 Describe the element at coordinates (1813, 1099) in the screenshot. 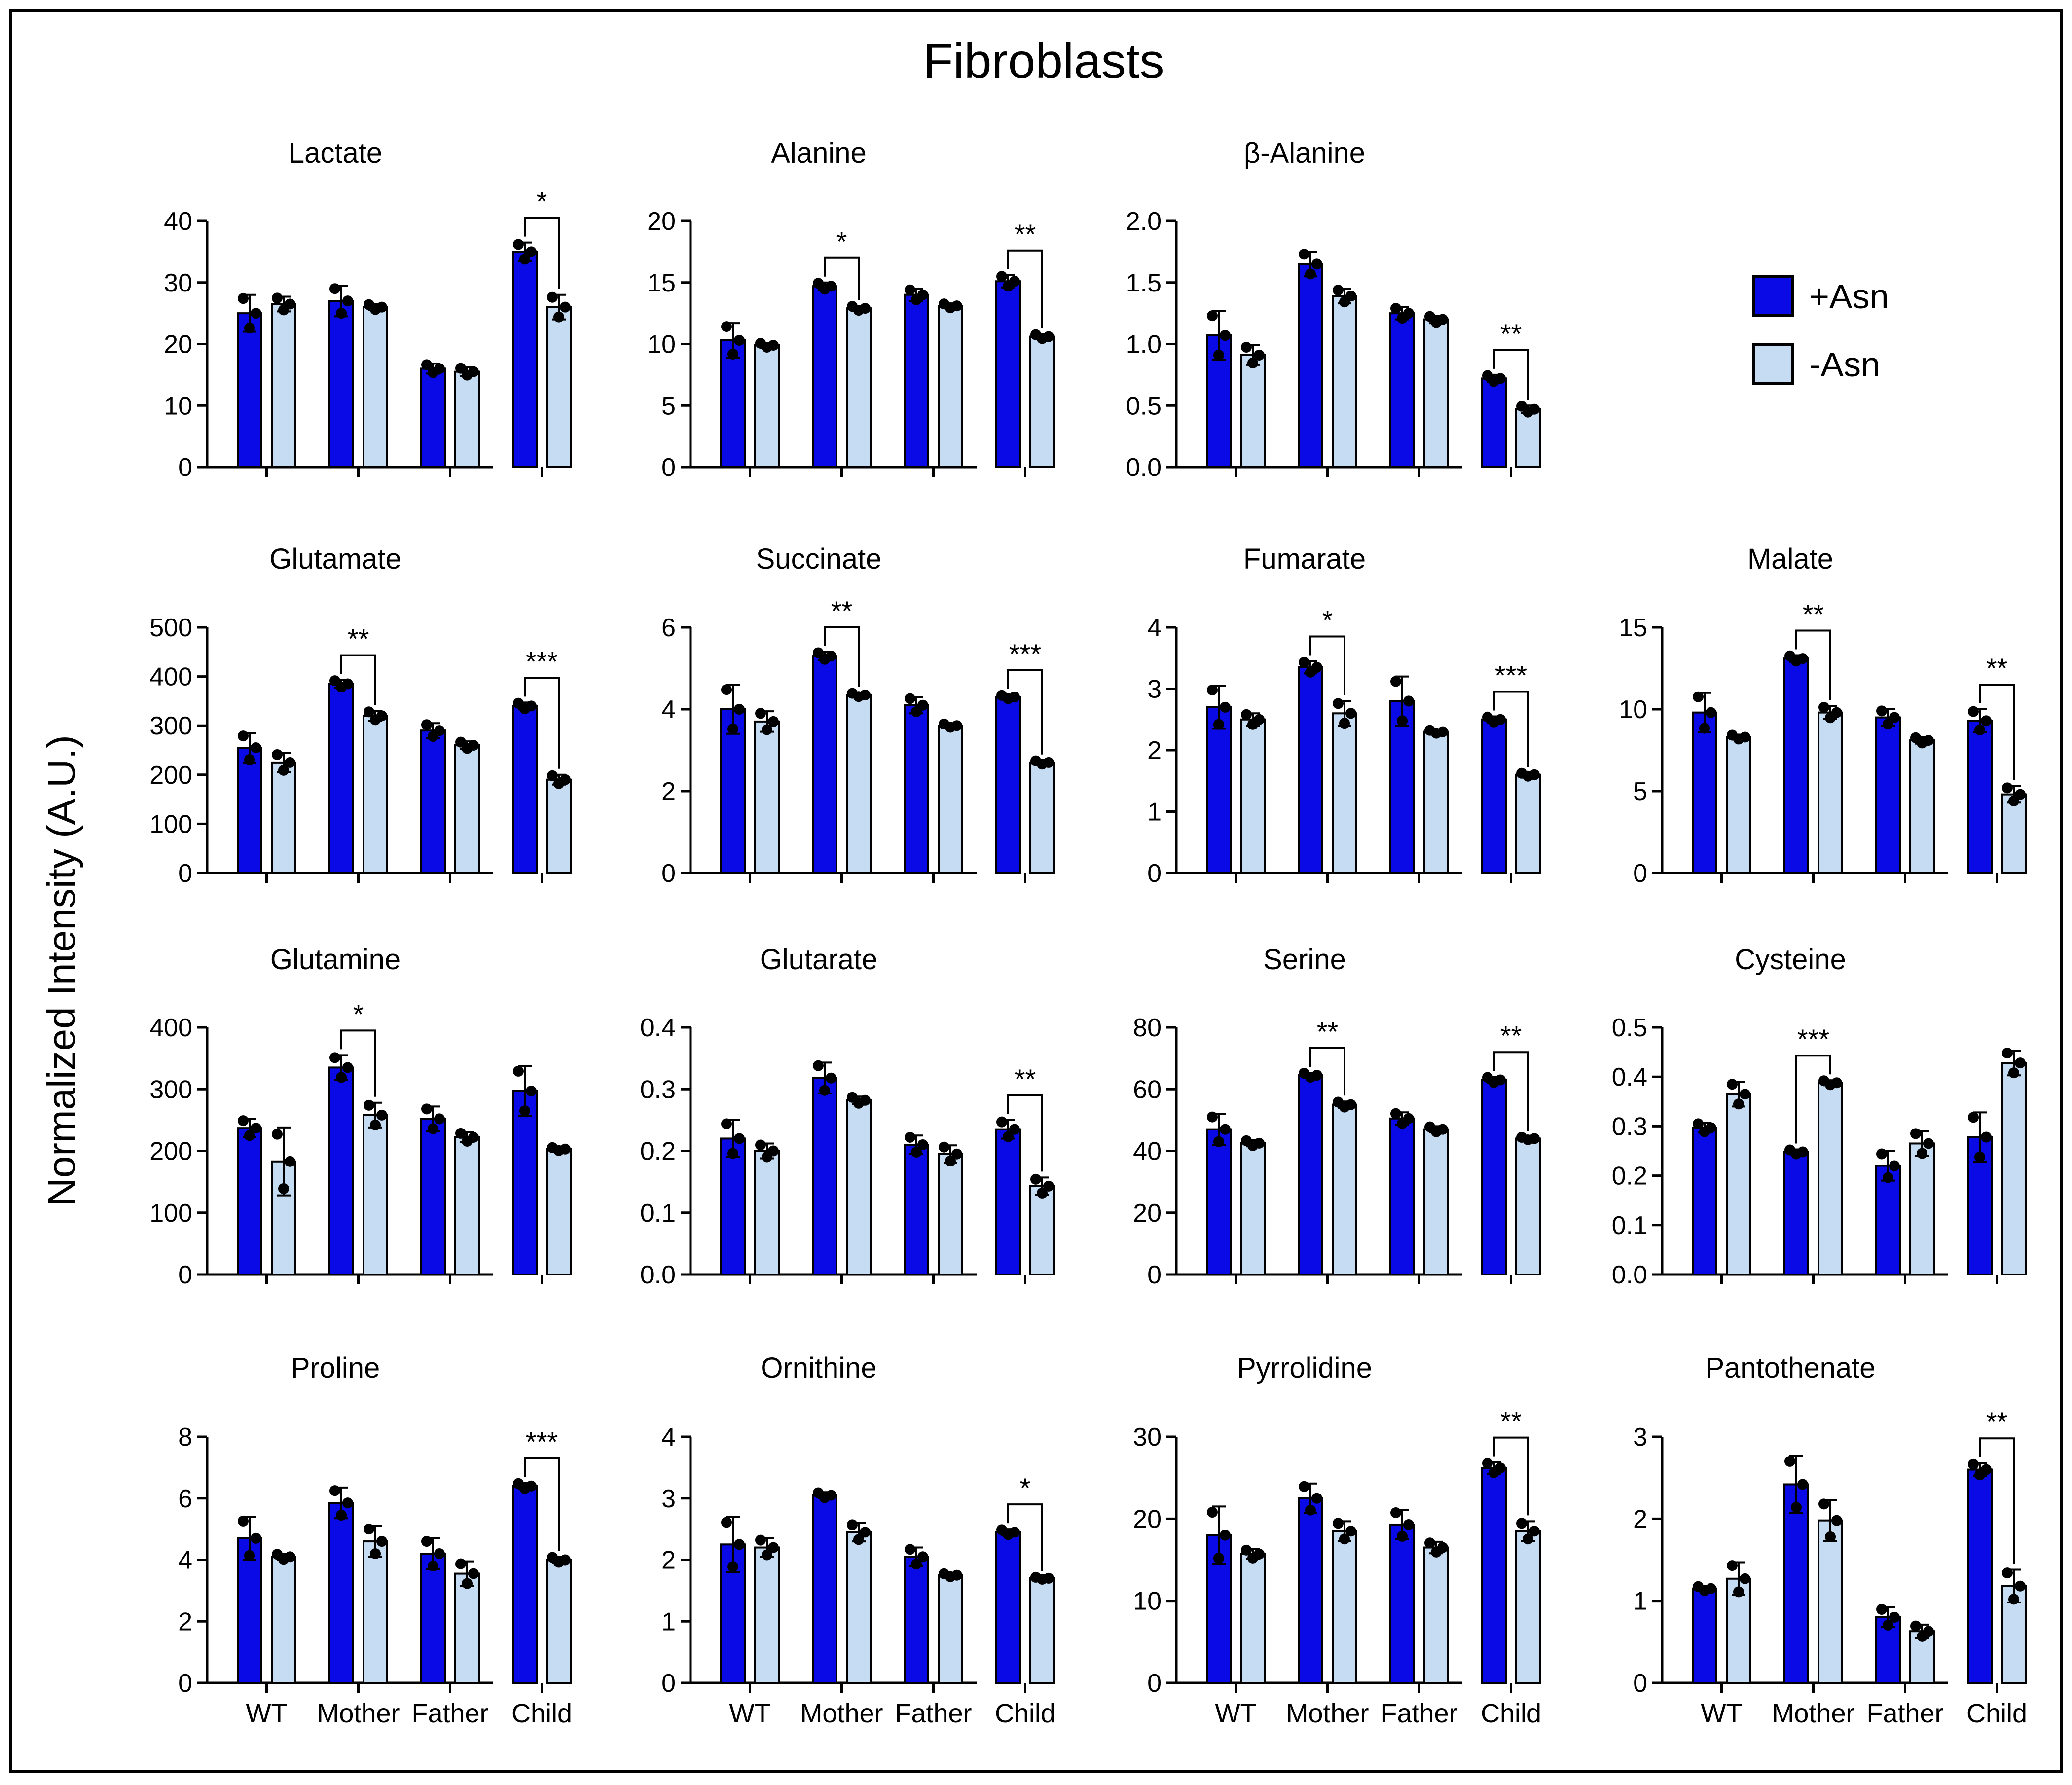

I see `significance-bracket-cysteine` at that location.